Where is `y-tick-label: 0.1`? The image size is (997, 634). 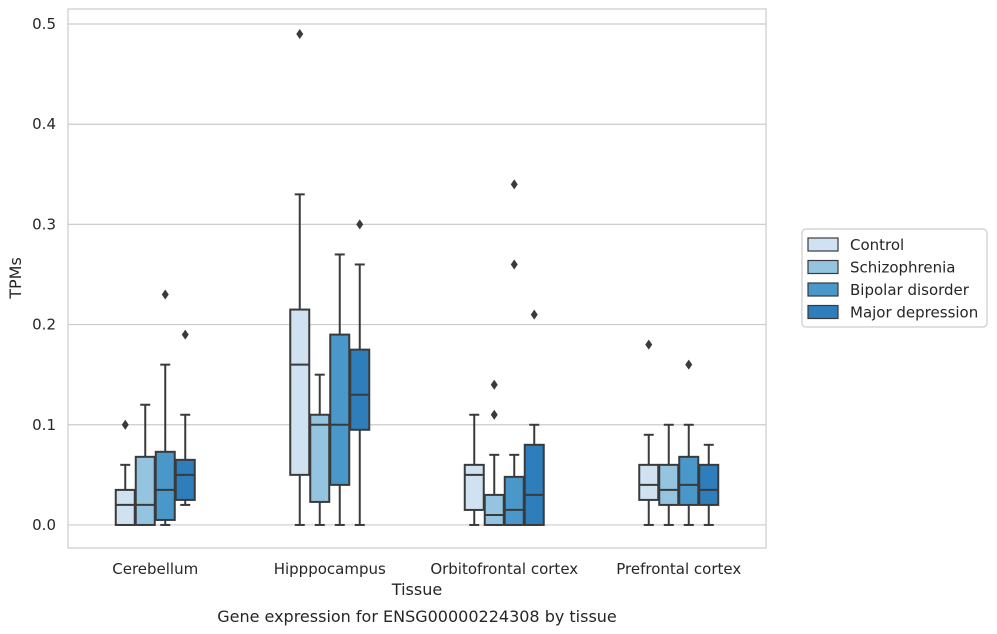 y-tick-label: 0.1 is located at coordinates (44, 425).